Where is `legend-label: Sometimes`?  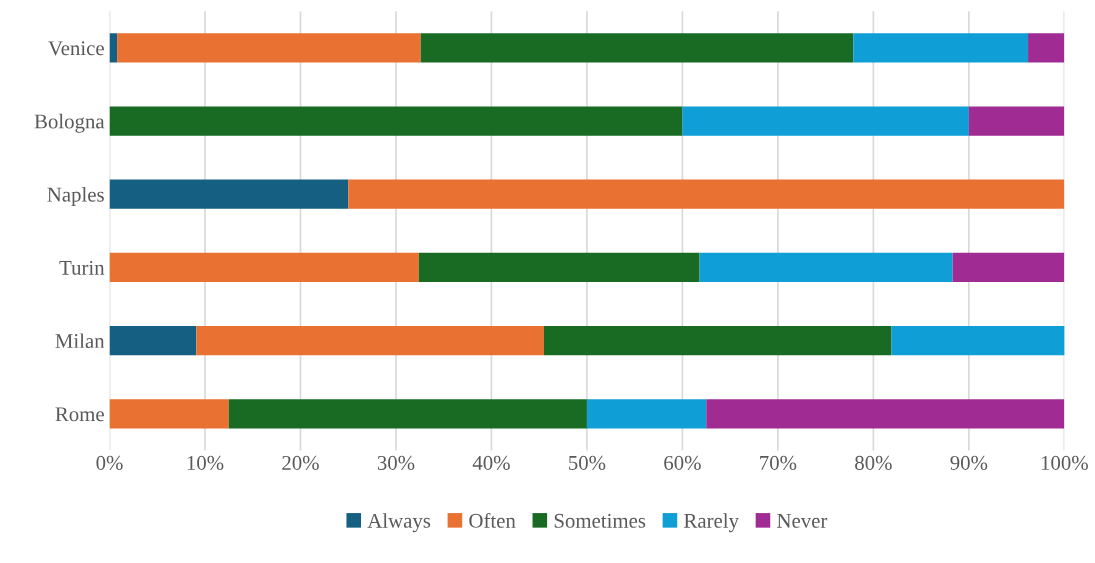
legend-label: Sometimes is located at coordinates (600, 520).